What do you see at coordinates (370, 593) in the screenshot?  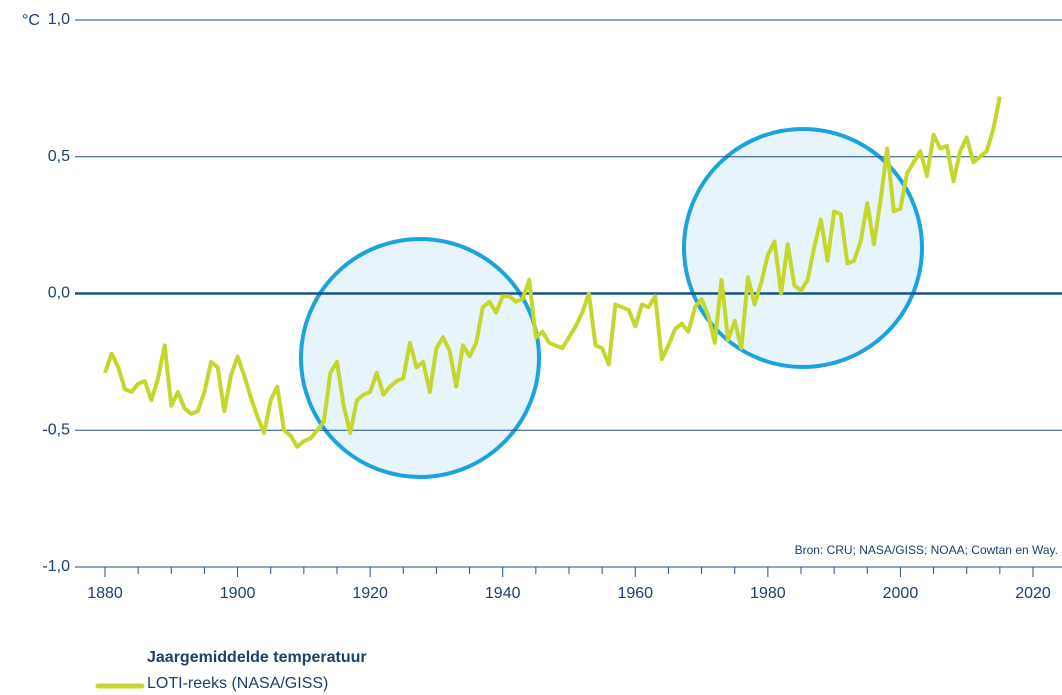 I see `x-tick-label: 1920` at bounding box center [370, 593].